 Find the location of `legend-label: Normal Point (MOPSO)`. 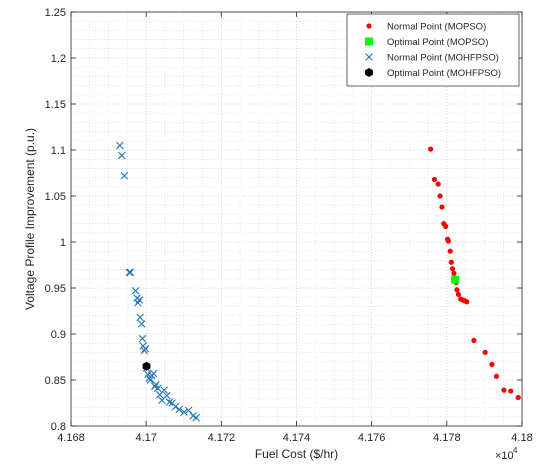

legend-label: Normal Point (MOPSO) is located at coordinates (436, 27).